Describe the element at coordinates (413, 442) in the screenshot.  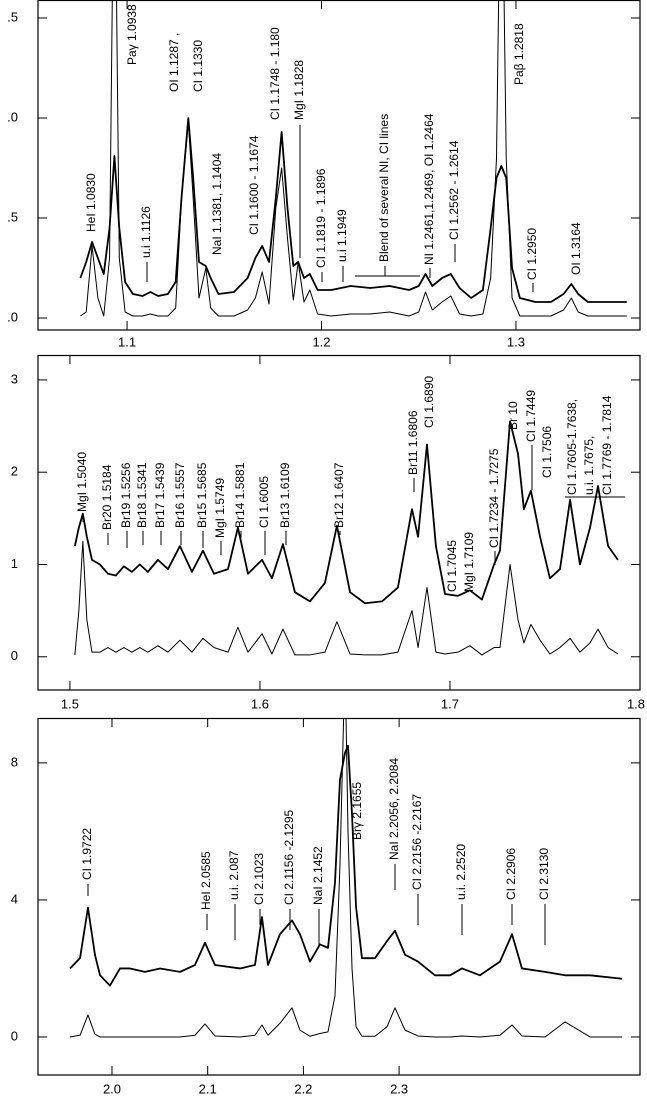
I see `line-label: Br11 1.6806` at that location.